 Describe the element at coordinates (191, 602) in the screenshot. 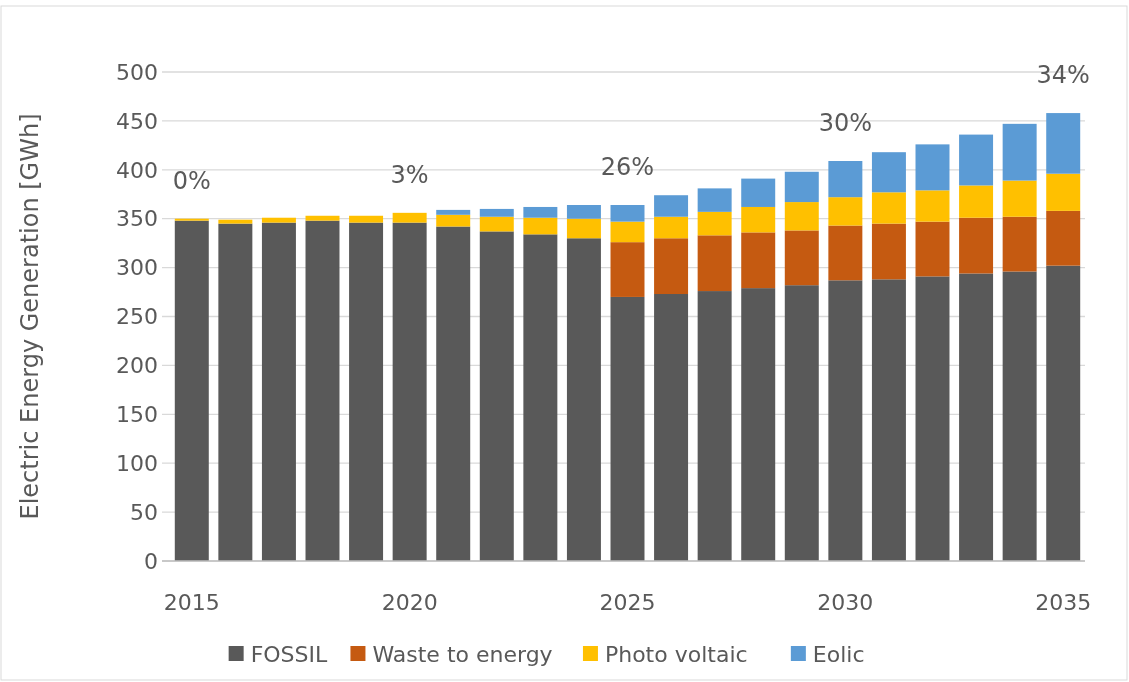

I see `x-tick-label: 2015` at that location.